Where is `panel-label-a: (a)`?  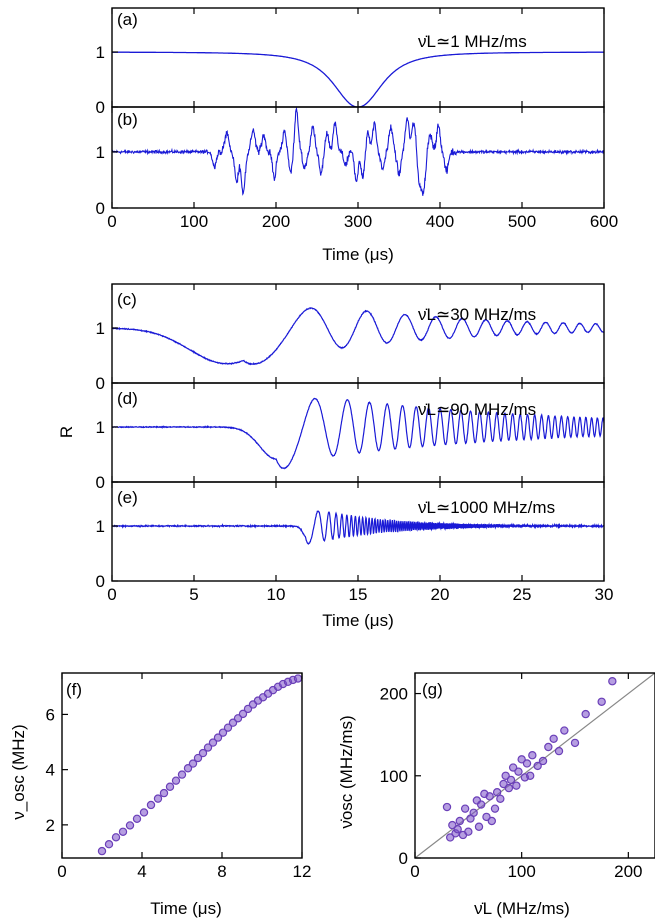
panel-label-a: (a) is located at coordinates (127, 19).